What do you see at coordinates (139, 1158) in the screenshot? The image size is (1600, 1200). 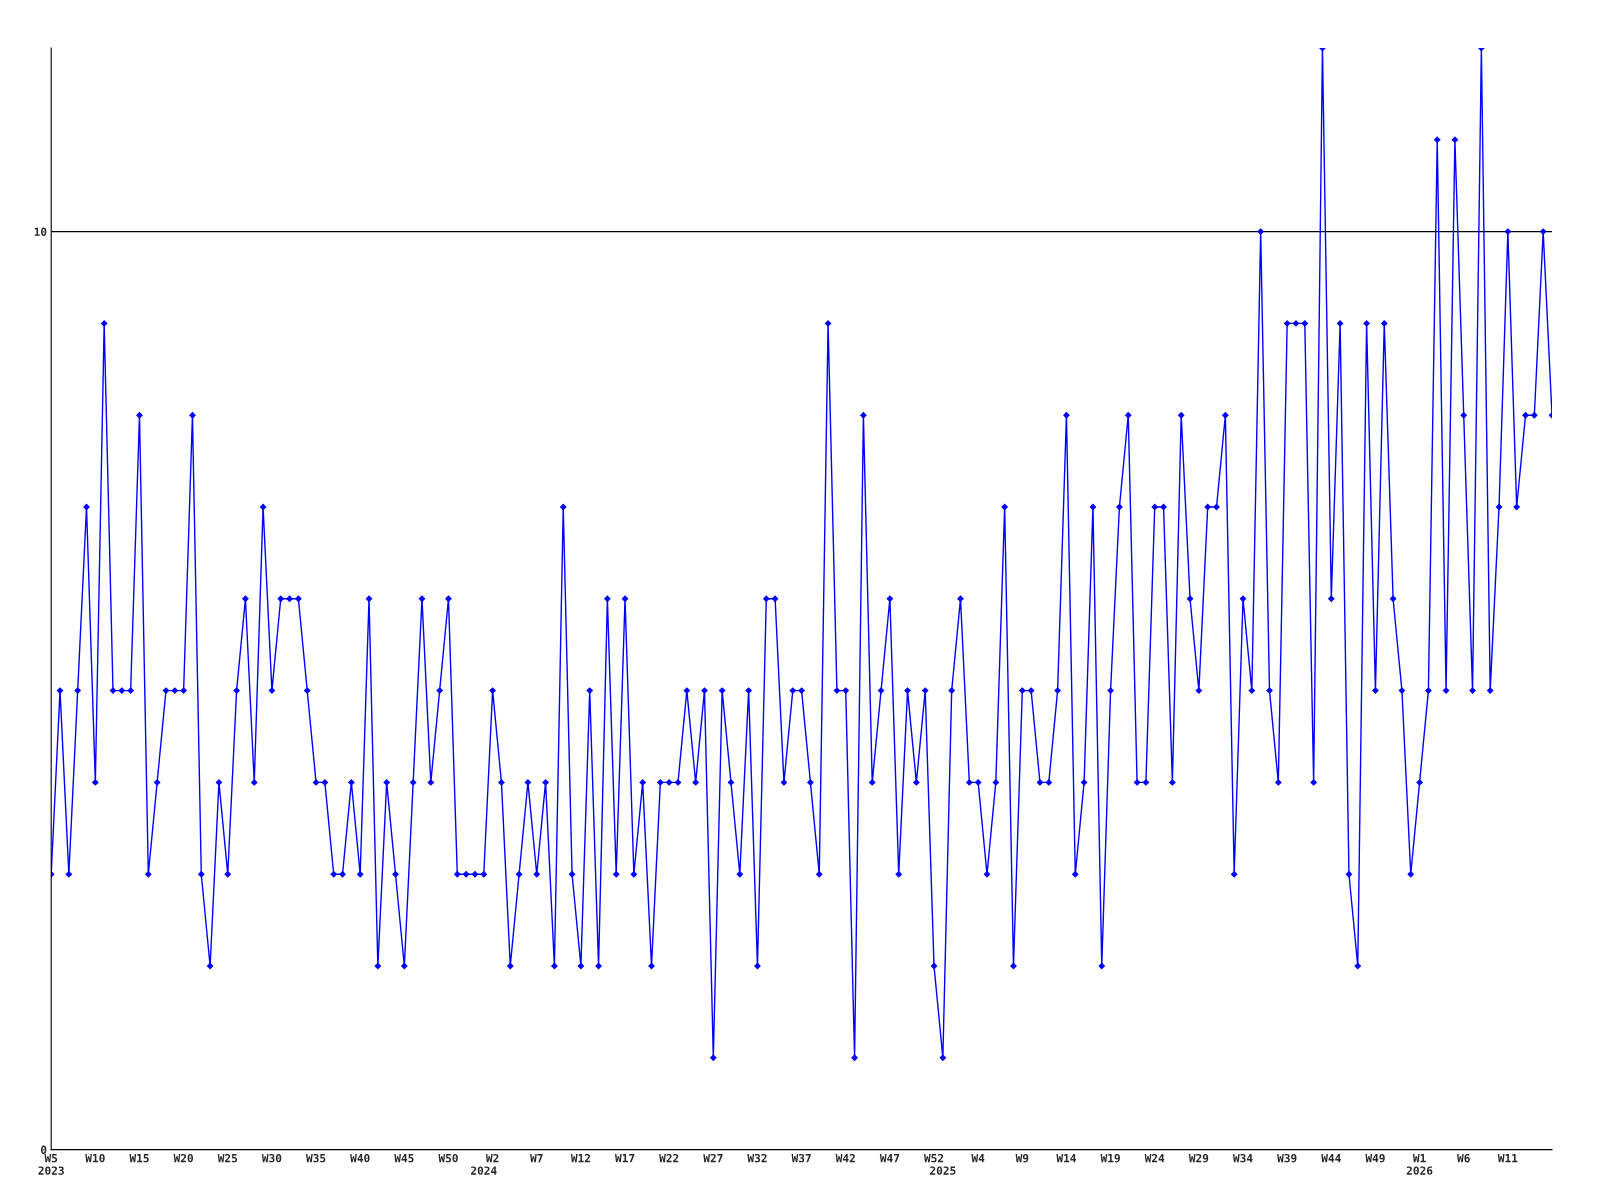 I see `x-tick-label: W15` at bounding box center [139, 1158].